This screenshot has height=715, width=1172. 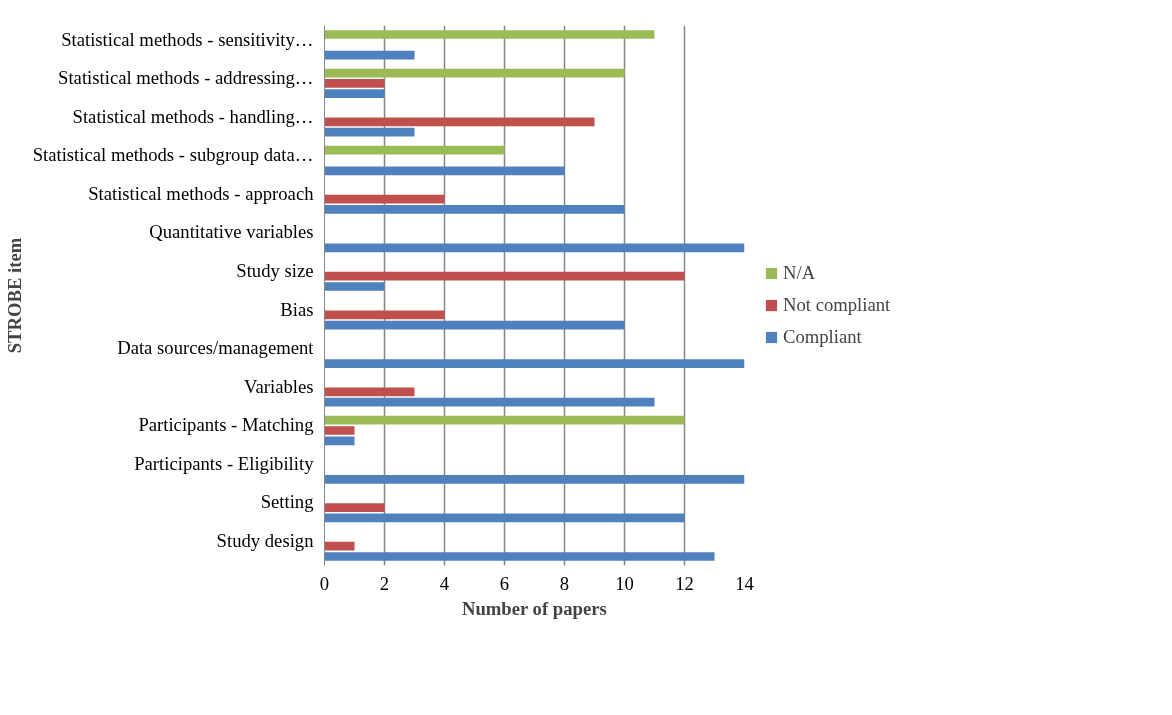 What do you see at coordinates (287, 502) in the screenshot?
I see `y-tick-label: Setting` at bounding box center [287, 502].